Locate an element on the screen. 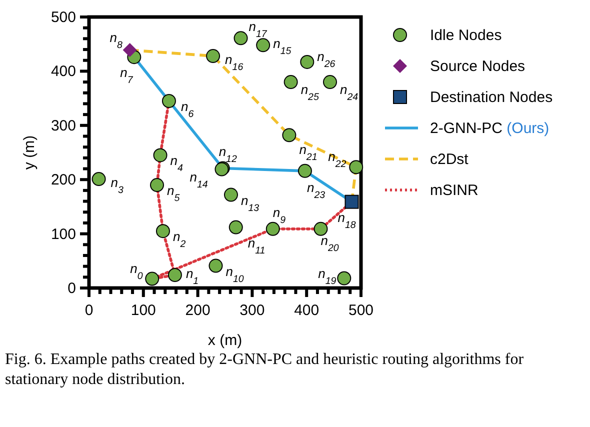 This screenshot has width=590, height=427. annotation: n$_{14}$ is located at coordinates (199, 179).